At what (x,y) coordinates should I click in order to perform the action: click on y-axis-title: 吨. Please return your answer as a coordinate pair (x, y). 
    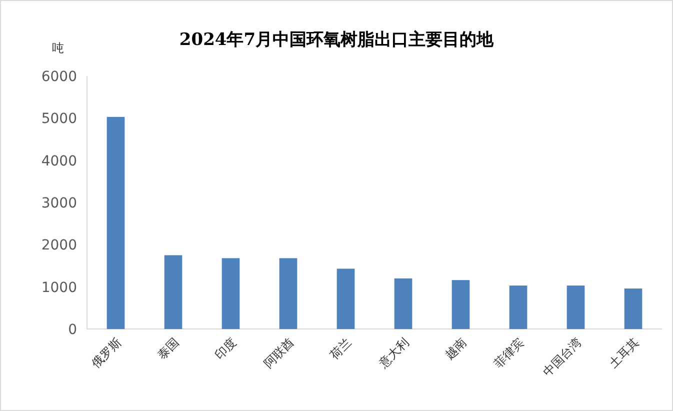
    Looking at the image, I should click on (58, 48).